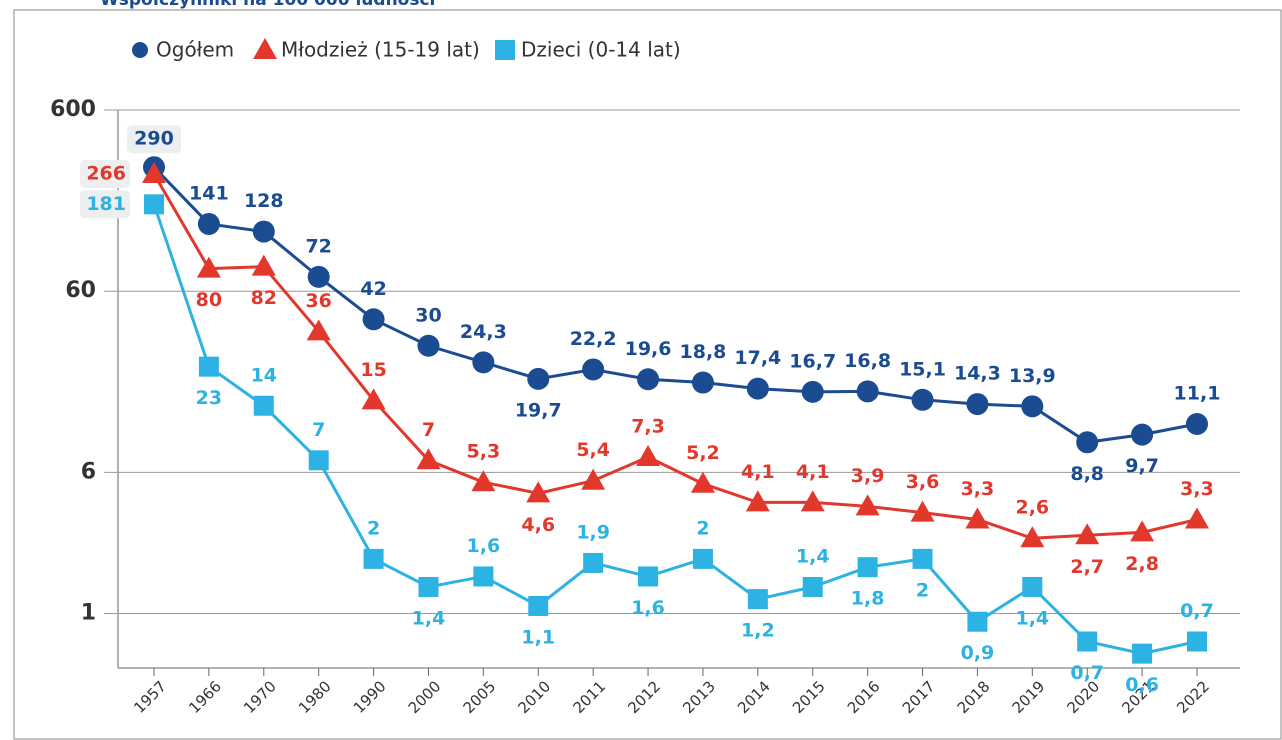 The image size is (1282, 740). Describe the element at coordinates (868, 599) in the screenshot. I see `data-label: 1,8` at that location.